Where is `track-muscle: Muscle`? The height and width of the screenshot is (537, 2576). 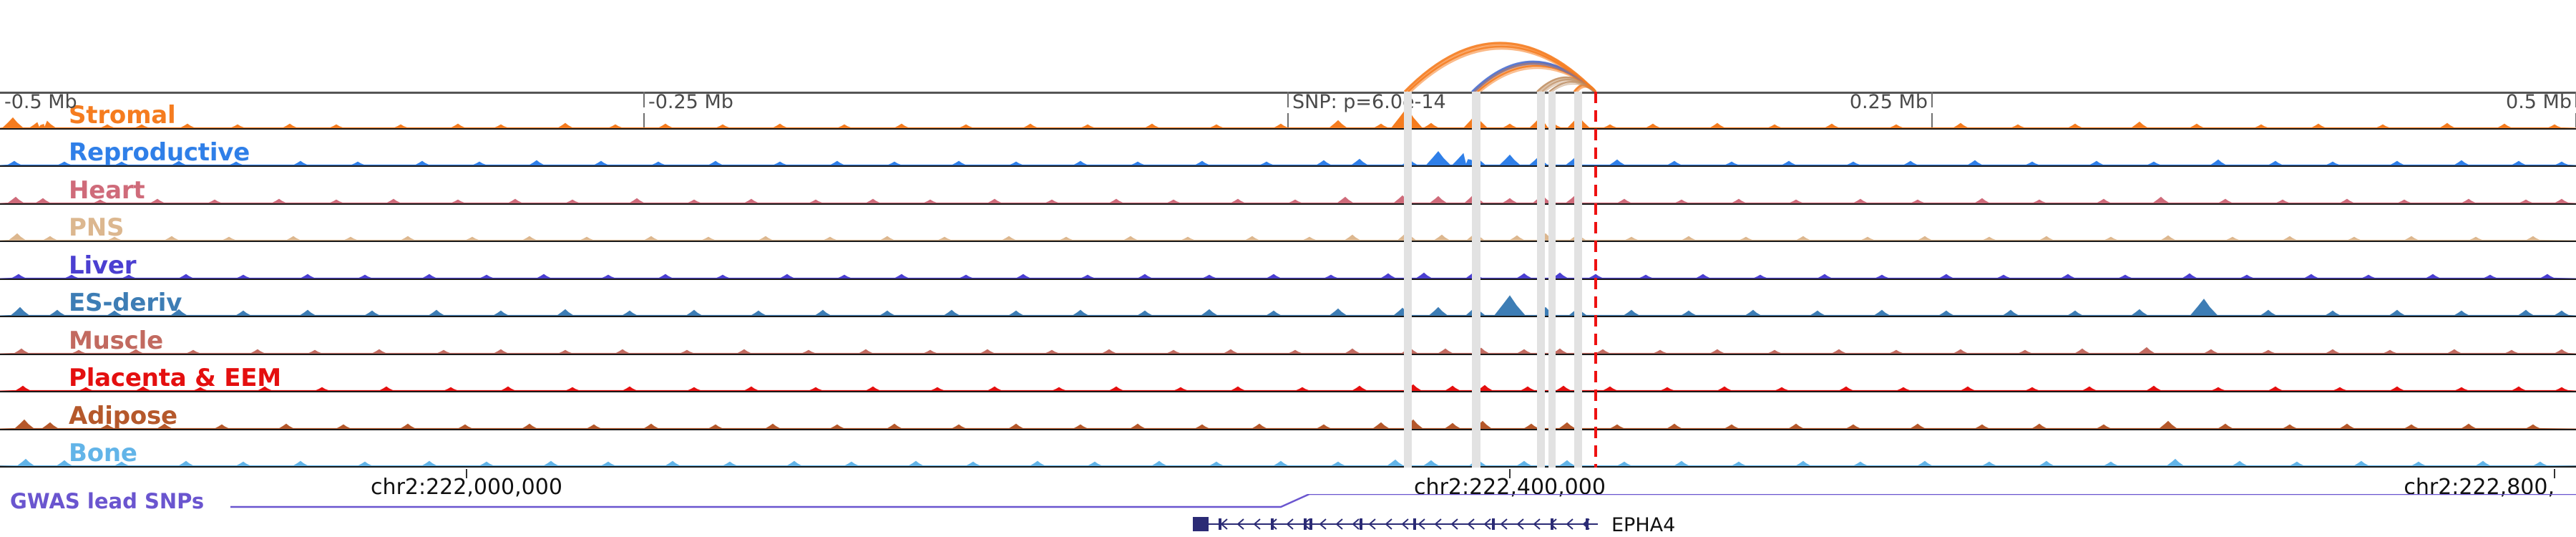
track-muscle: Muscle is located at coordinates (1288, 336).